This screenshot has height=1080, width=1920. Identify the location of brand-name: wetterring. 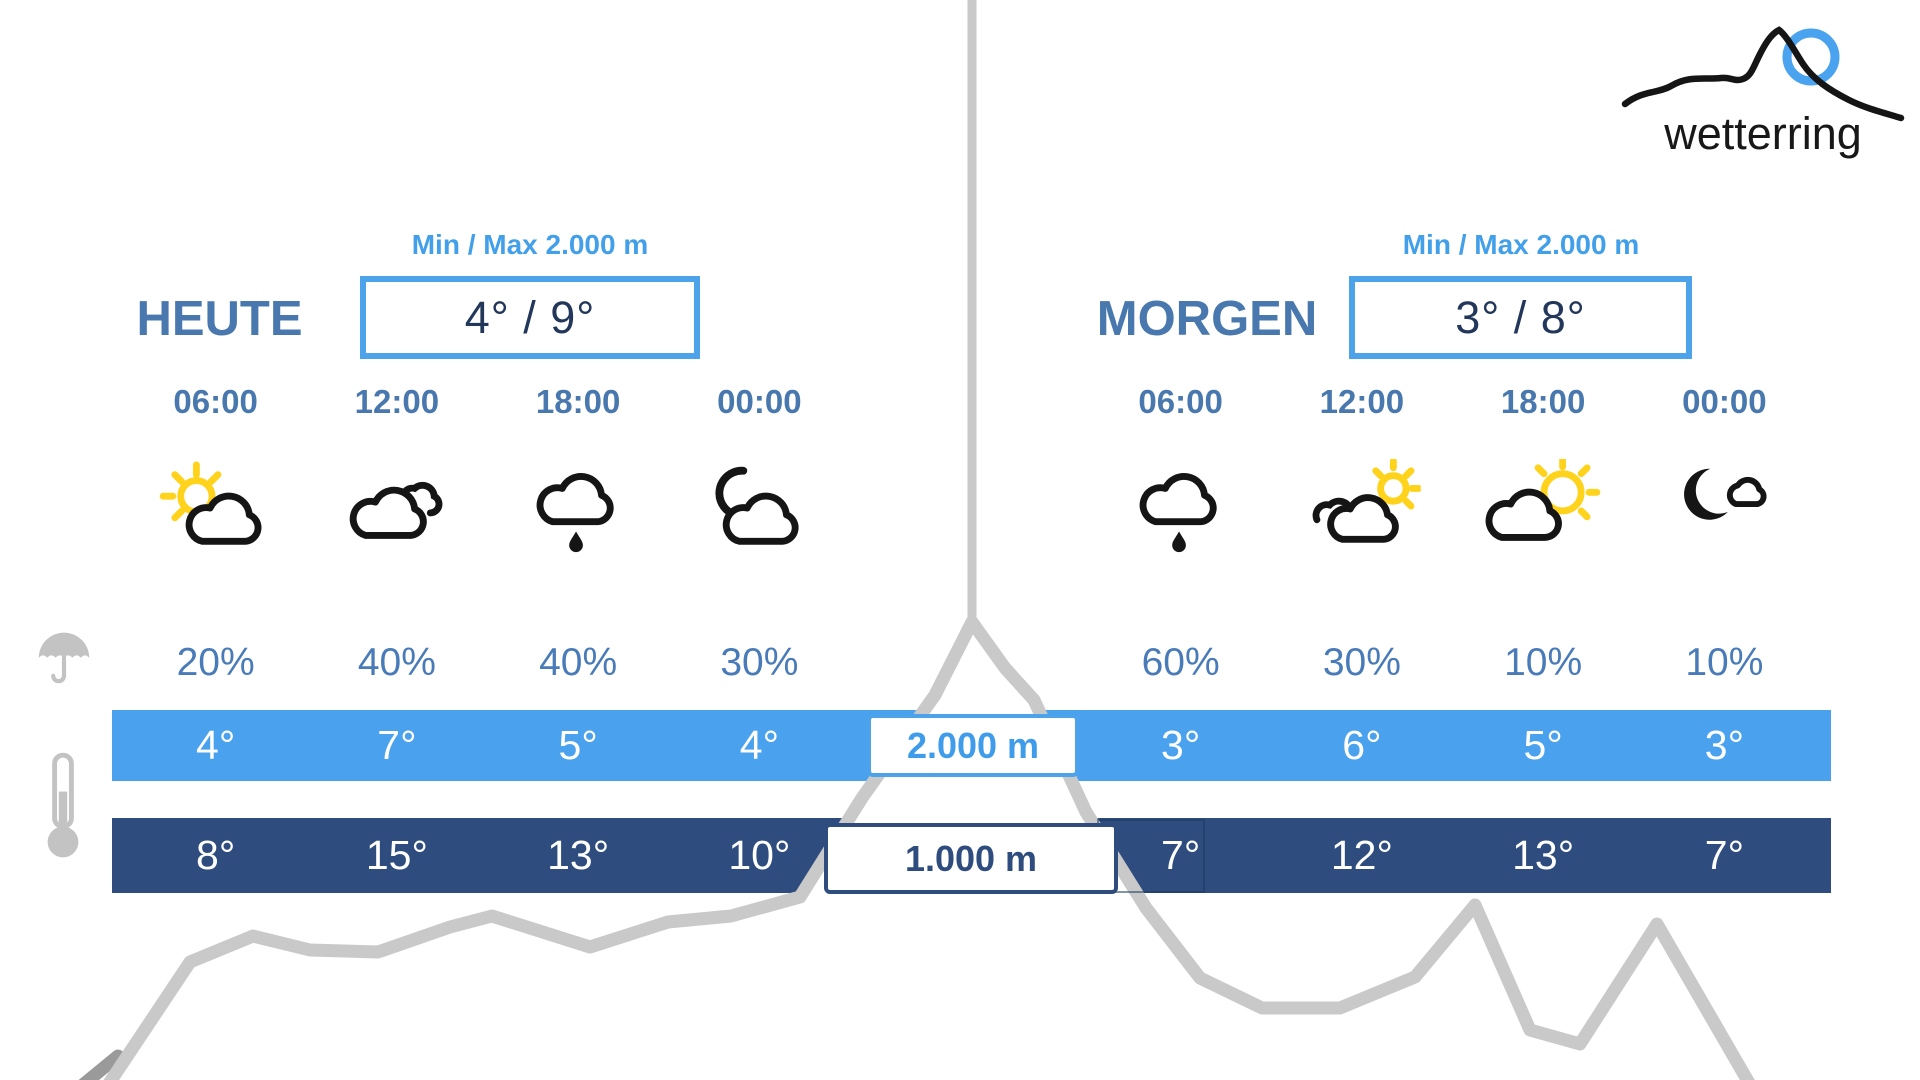
(1763, 133).